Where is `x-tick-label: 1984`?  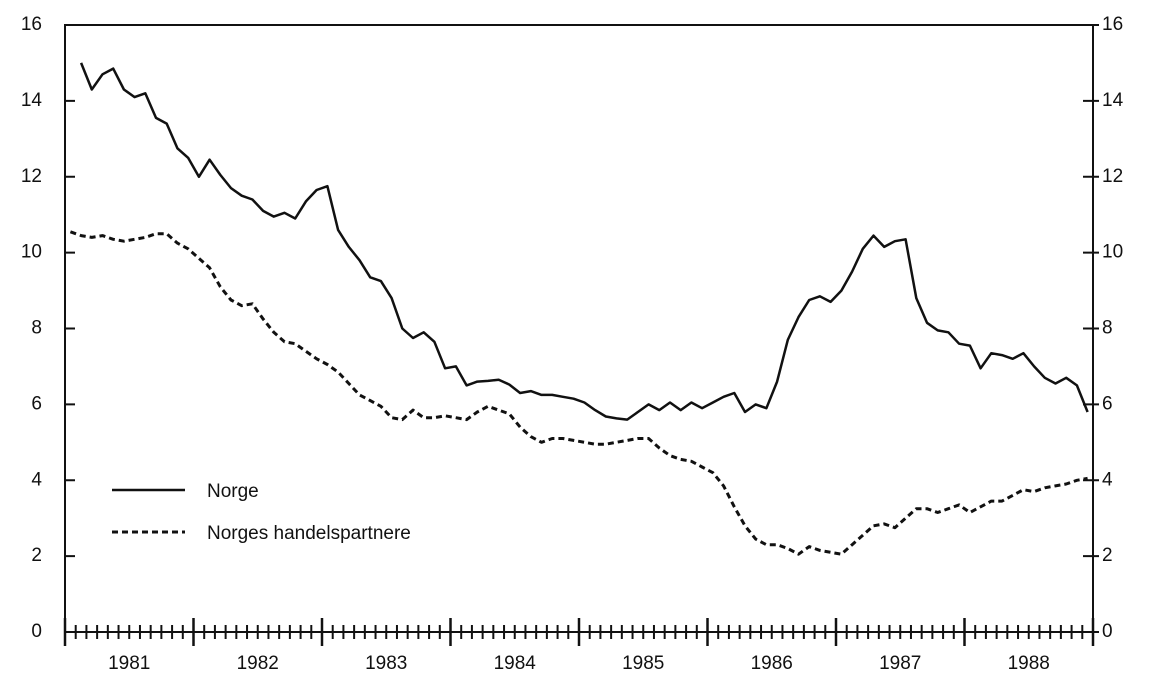 x-tick-label: 1984 is located at coordinates (515, 663).